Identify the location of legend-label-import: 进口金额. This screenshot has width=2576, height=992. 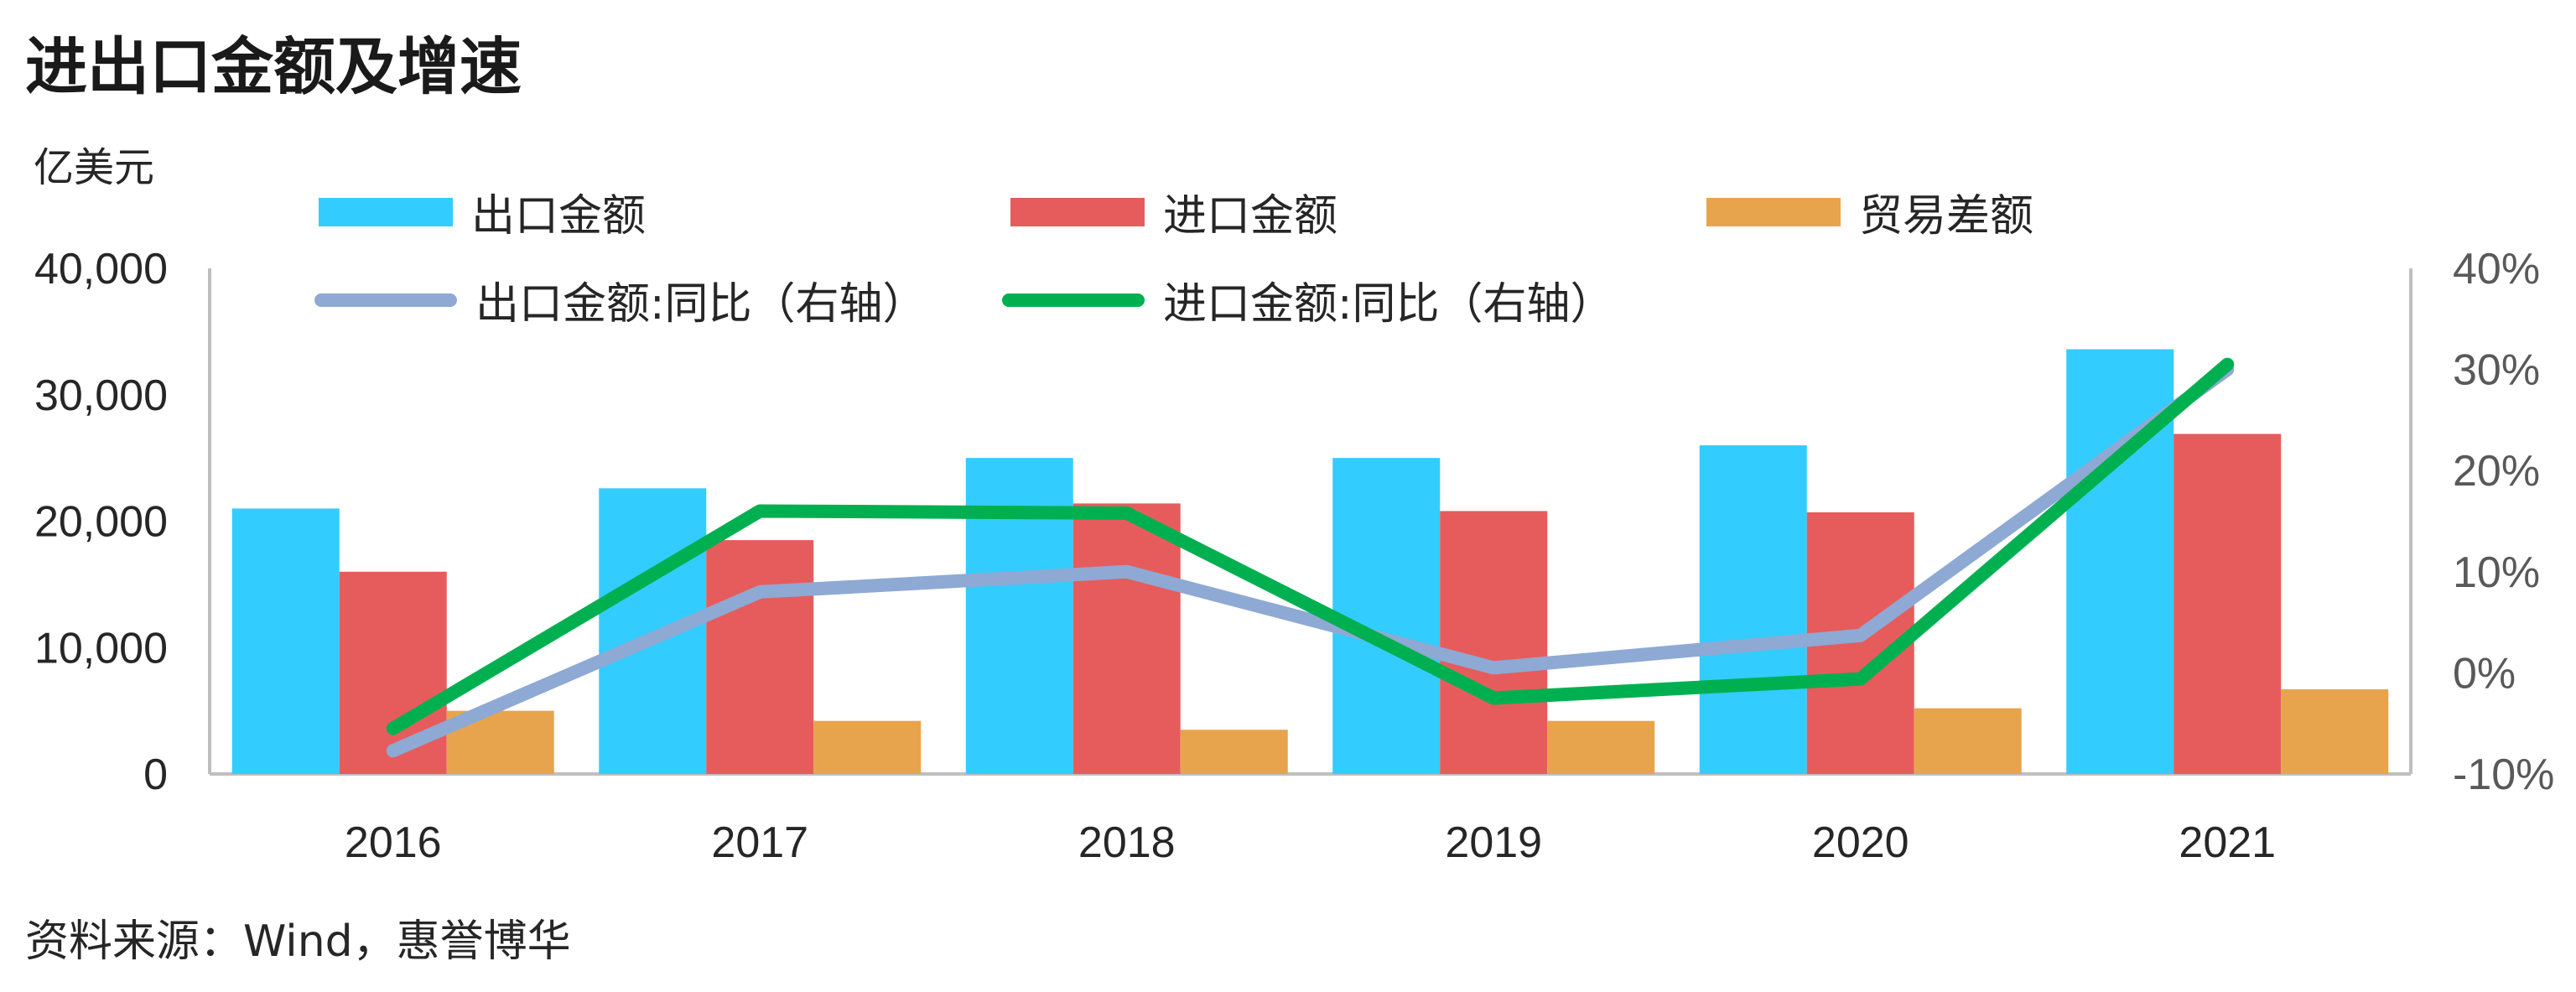
(1250, 216).